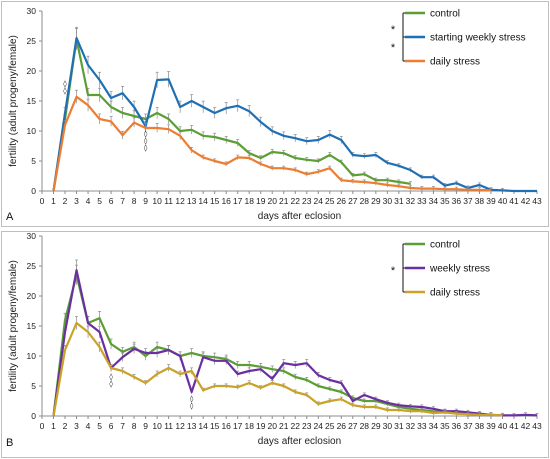 The height and width of the screenshot is (459, 550). Describe the element at coordinates (13, 326) in the screenshot. I see `panel-b-y-axis-title: fertility (adult progeny/female)` at that location.